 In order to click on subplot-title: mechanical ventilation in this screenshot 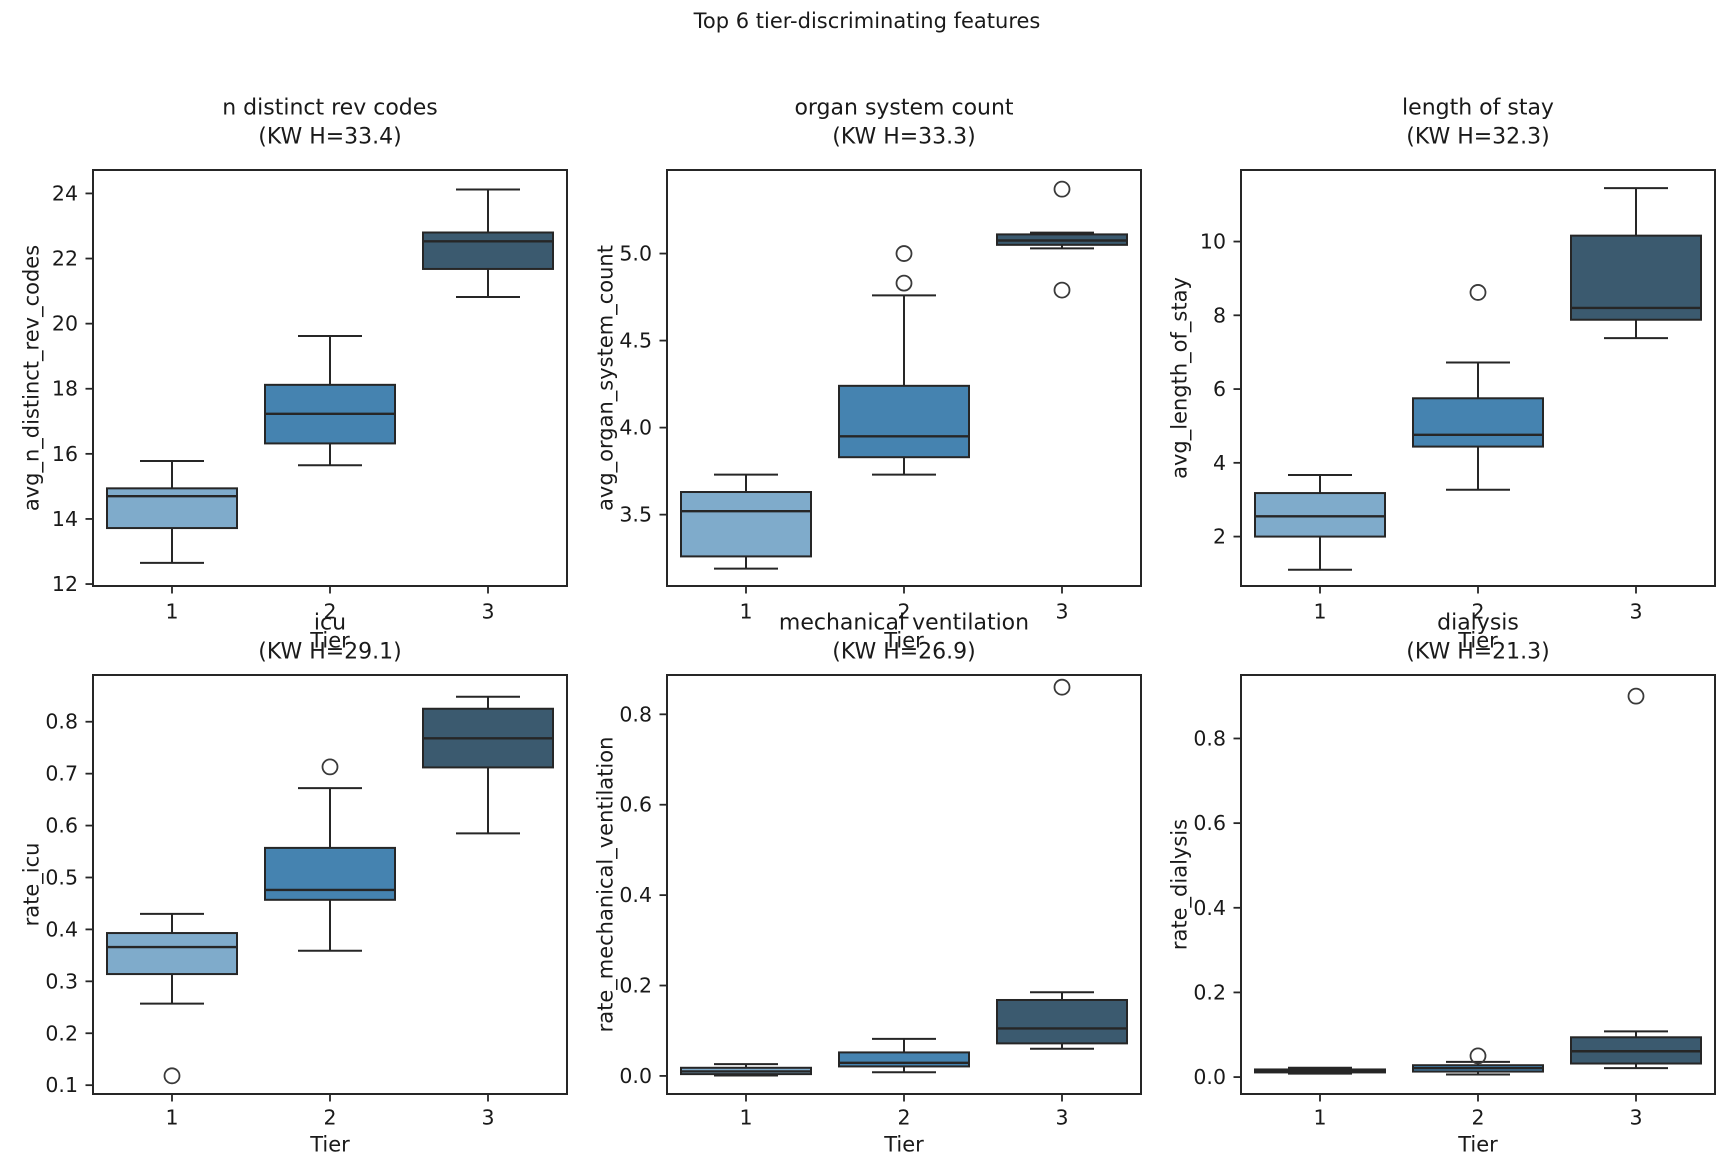, I will do `click(904, 623)`.